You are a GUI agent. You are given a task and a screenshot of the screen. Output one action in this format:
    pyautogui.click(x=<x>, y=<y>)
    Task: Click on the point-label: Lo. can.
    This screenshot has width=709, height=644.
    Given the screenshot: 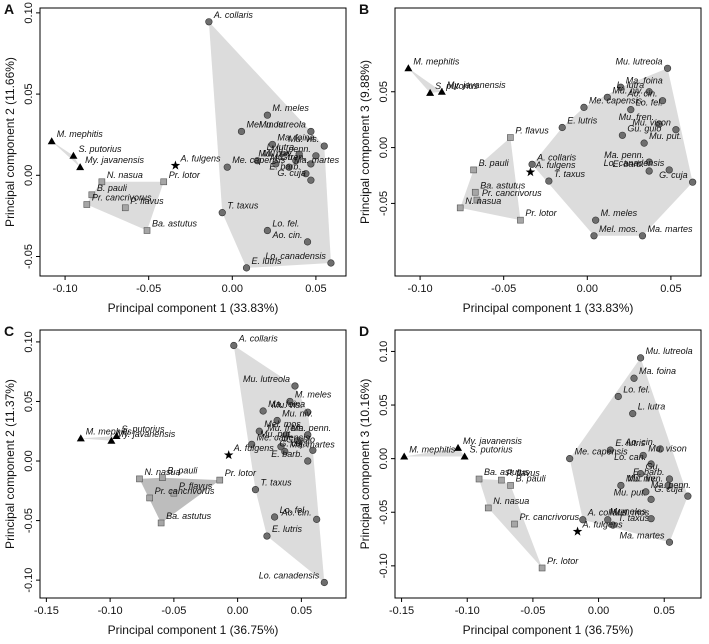 What is the action you would take?
    pyautogui.click(x=630, y=457)
    